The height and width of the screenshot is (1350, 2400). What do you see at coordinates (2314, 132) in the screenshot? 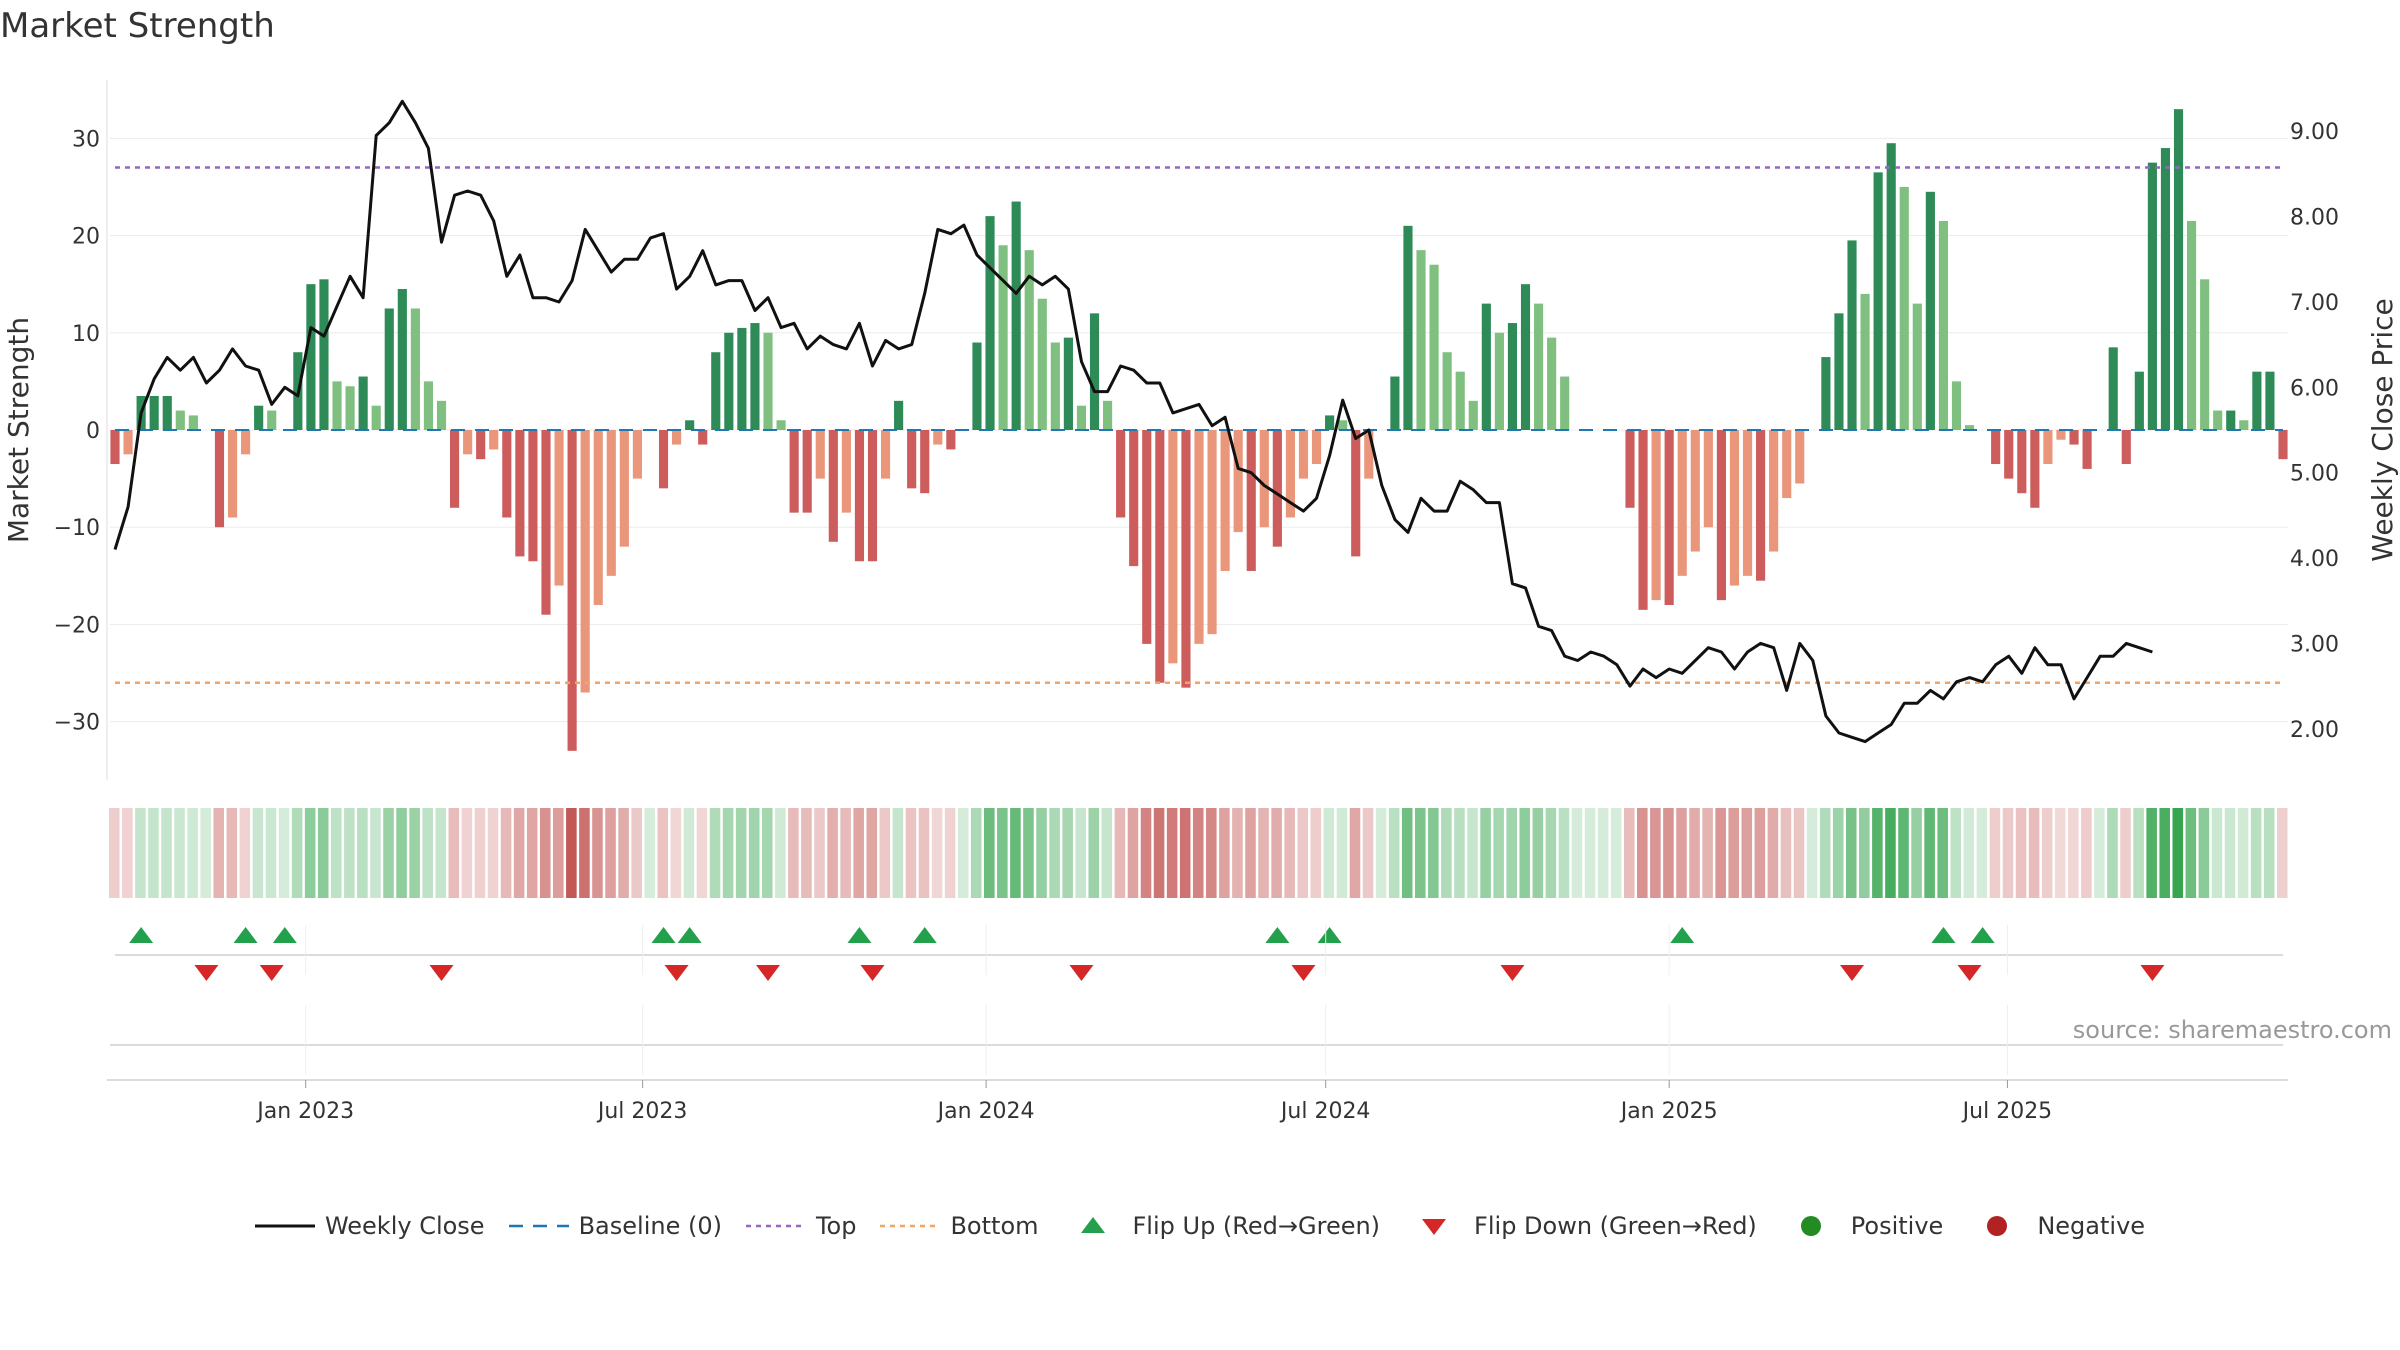
I see `y-tick-label-right: 9.00` at bounding box center [2314, 132].